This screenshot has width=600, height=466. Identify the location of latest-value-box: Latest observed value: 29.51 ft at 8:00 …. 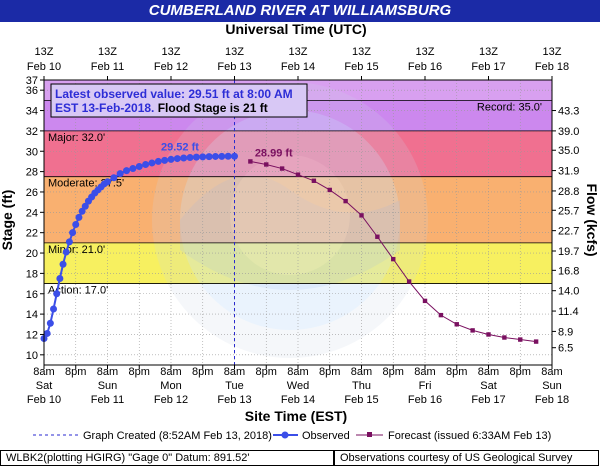
(179, 100).